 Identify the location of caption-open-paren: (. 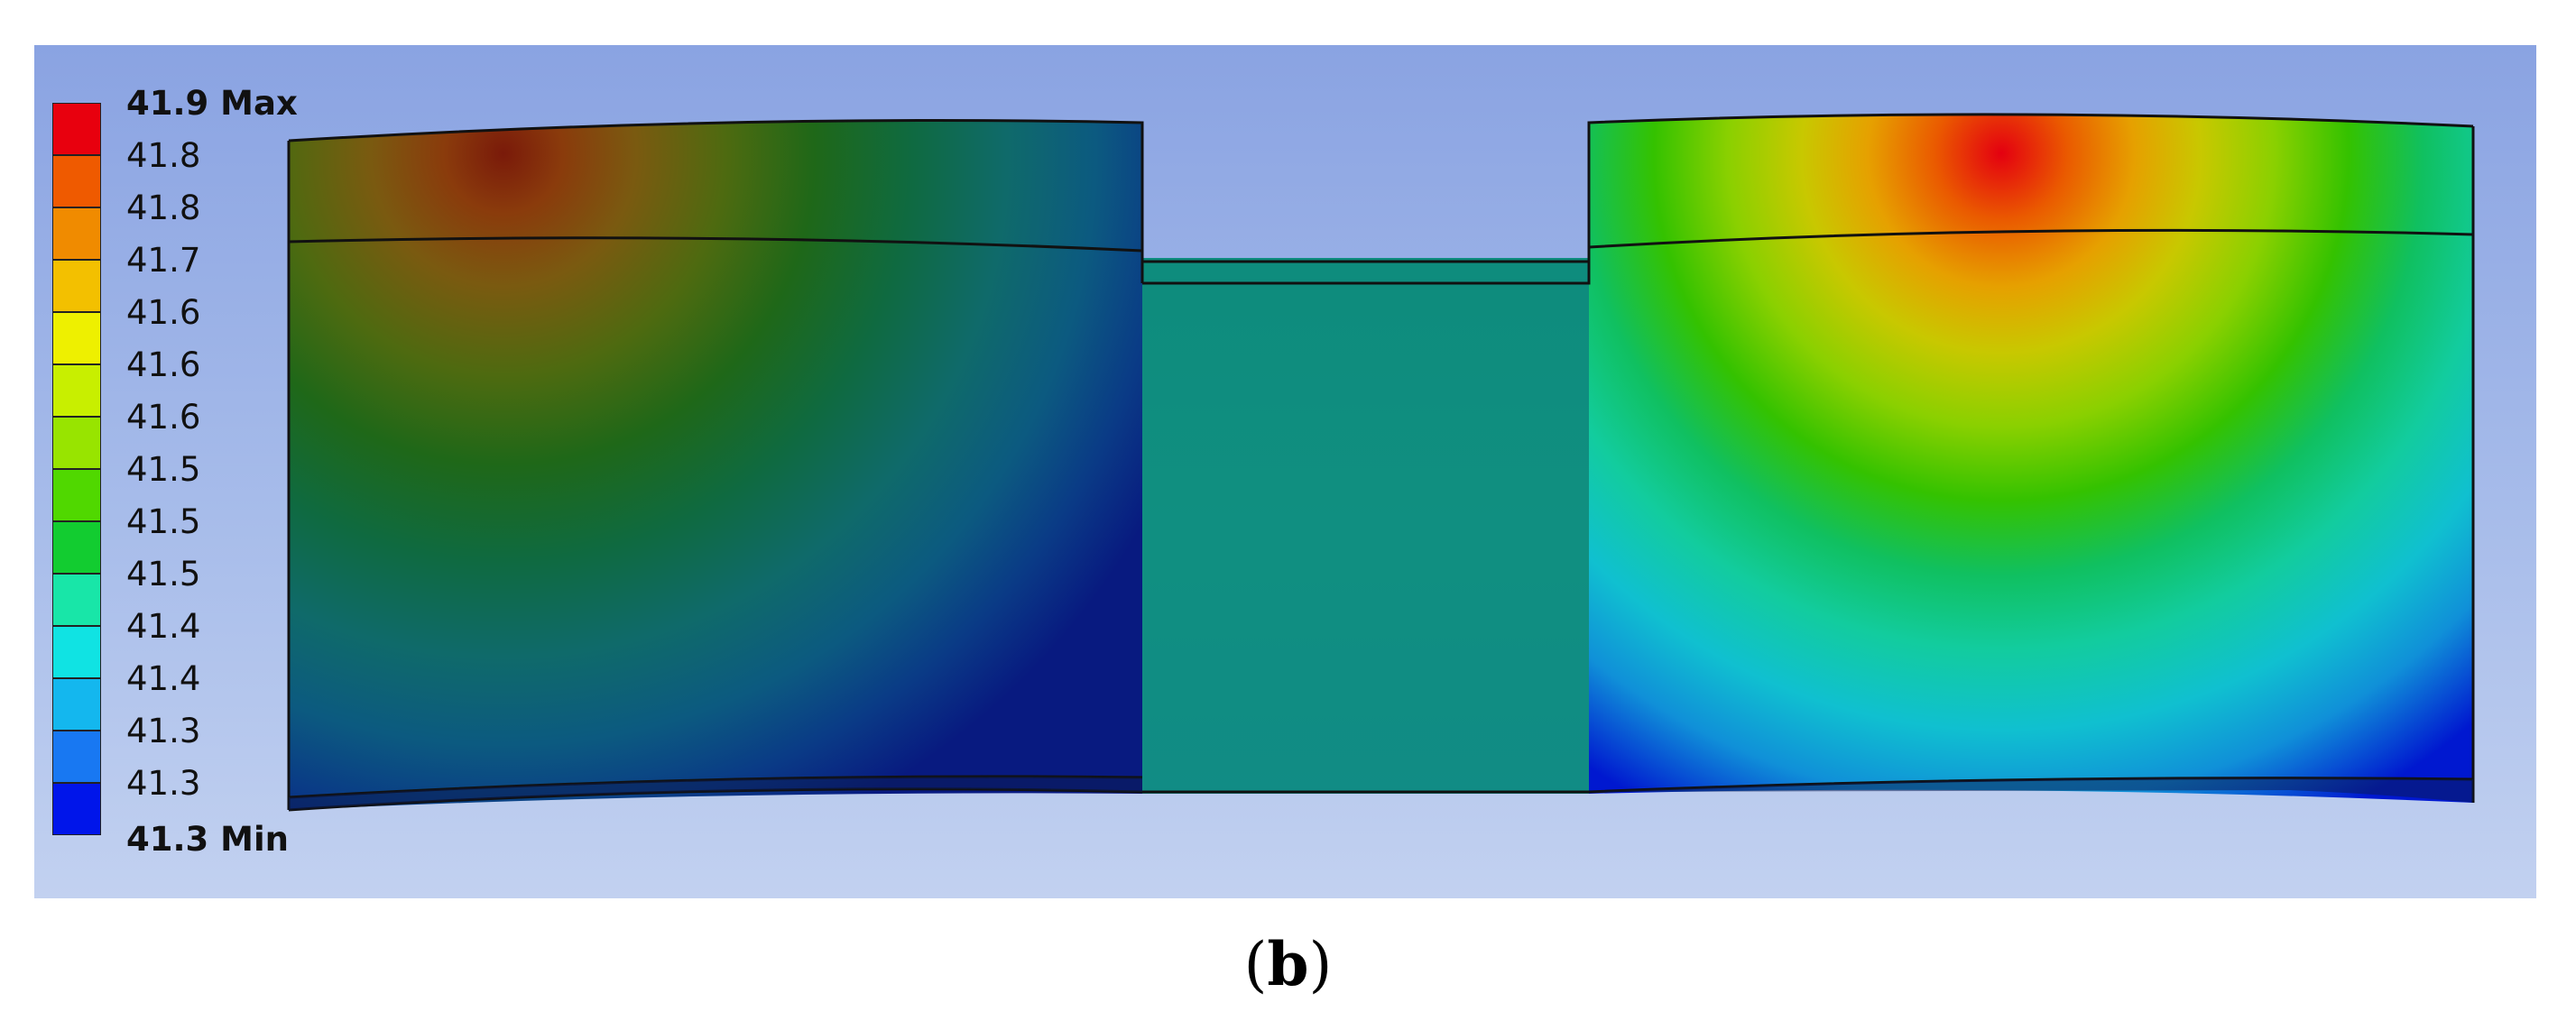
(1255, 964).